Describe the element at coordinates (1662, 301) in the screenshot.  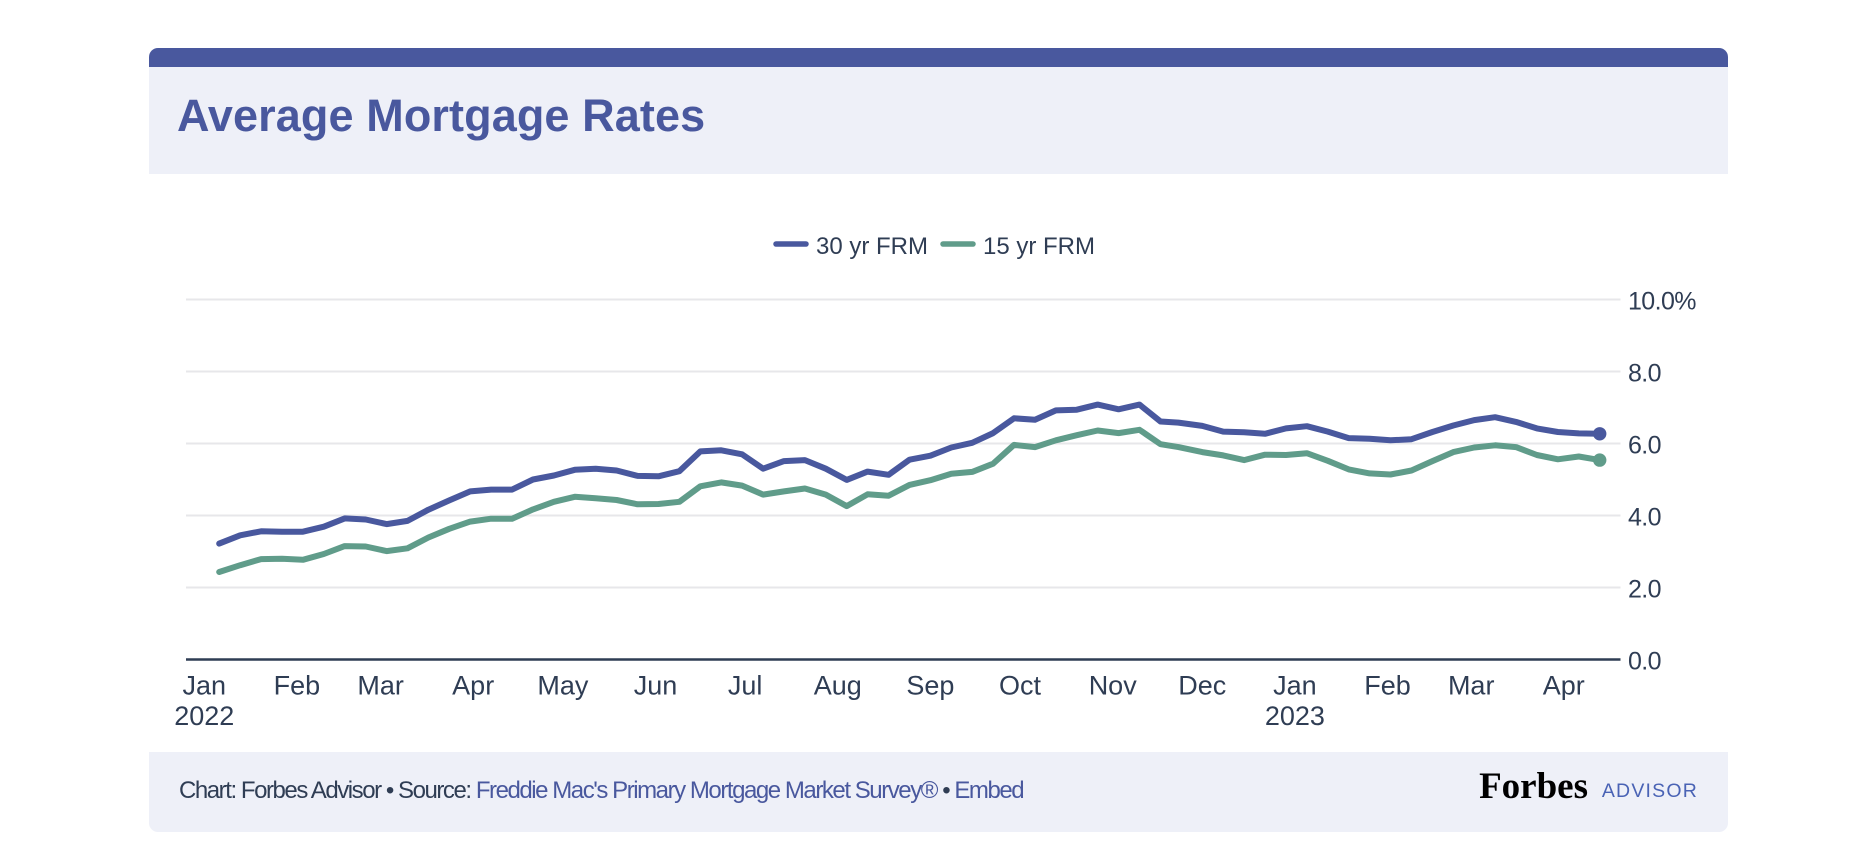
I see `svg-text: 10.0%` at that location.